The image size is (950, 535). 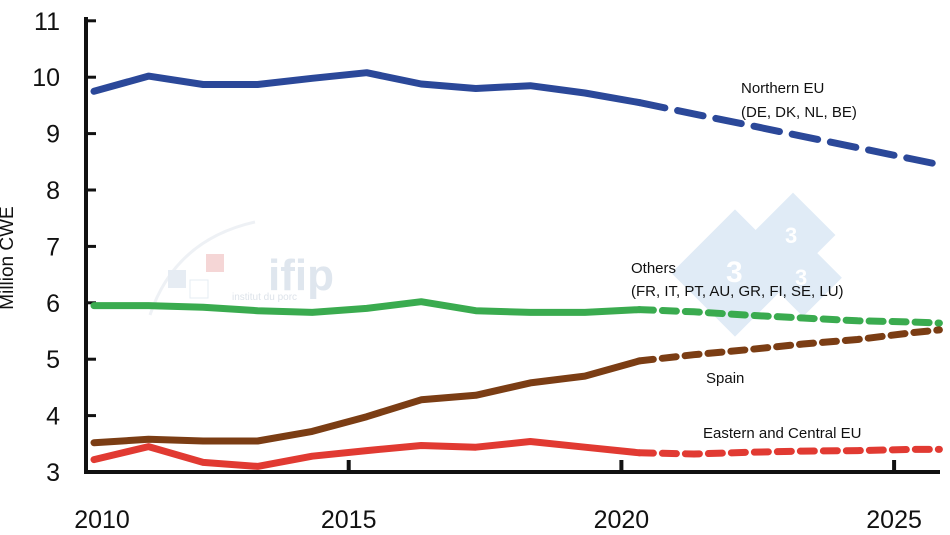 I want to click on series-line-eastern-central-eu-projection, so click(x=789, y=451).